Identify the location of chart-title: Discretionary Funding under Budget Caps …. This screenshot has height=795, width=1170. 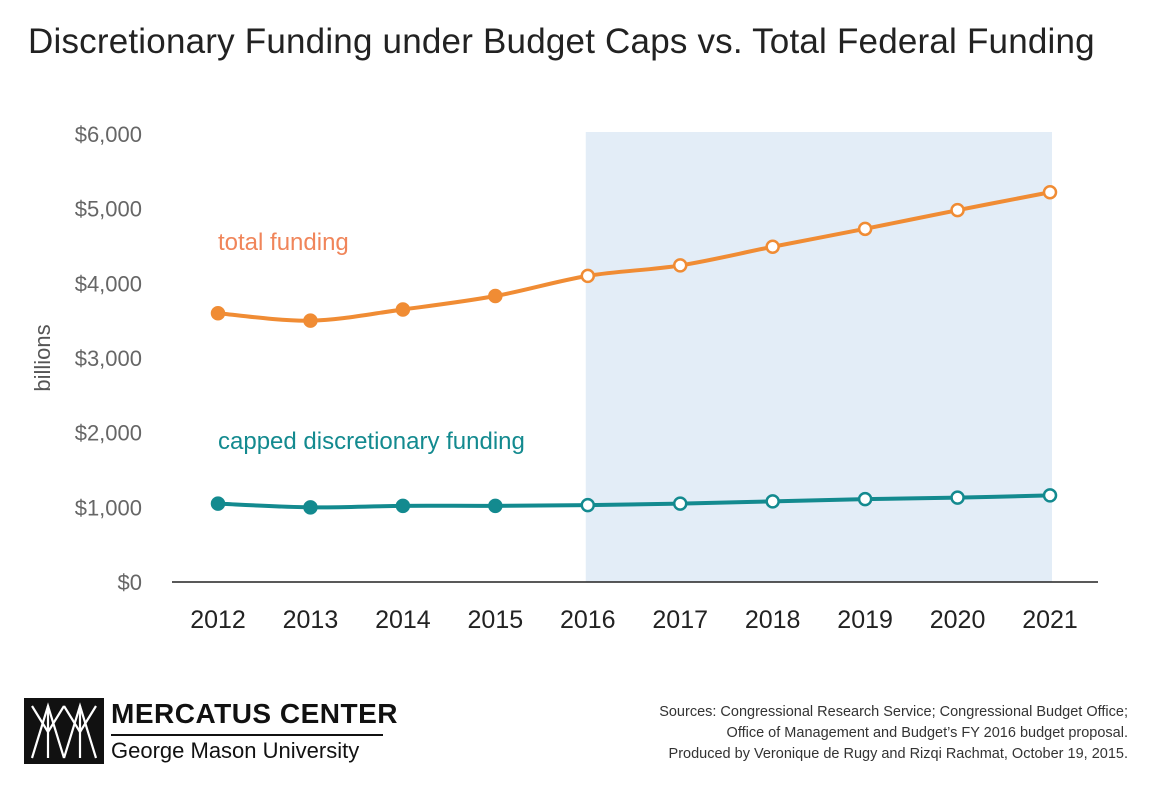
(561, 41).